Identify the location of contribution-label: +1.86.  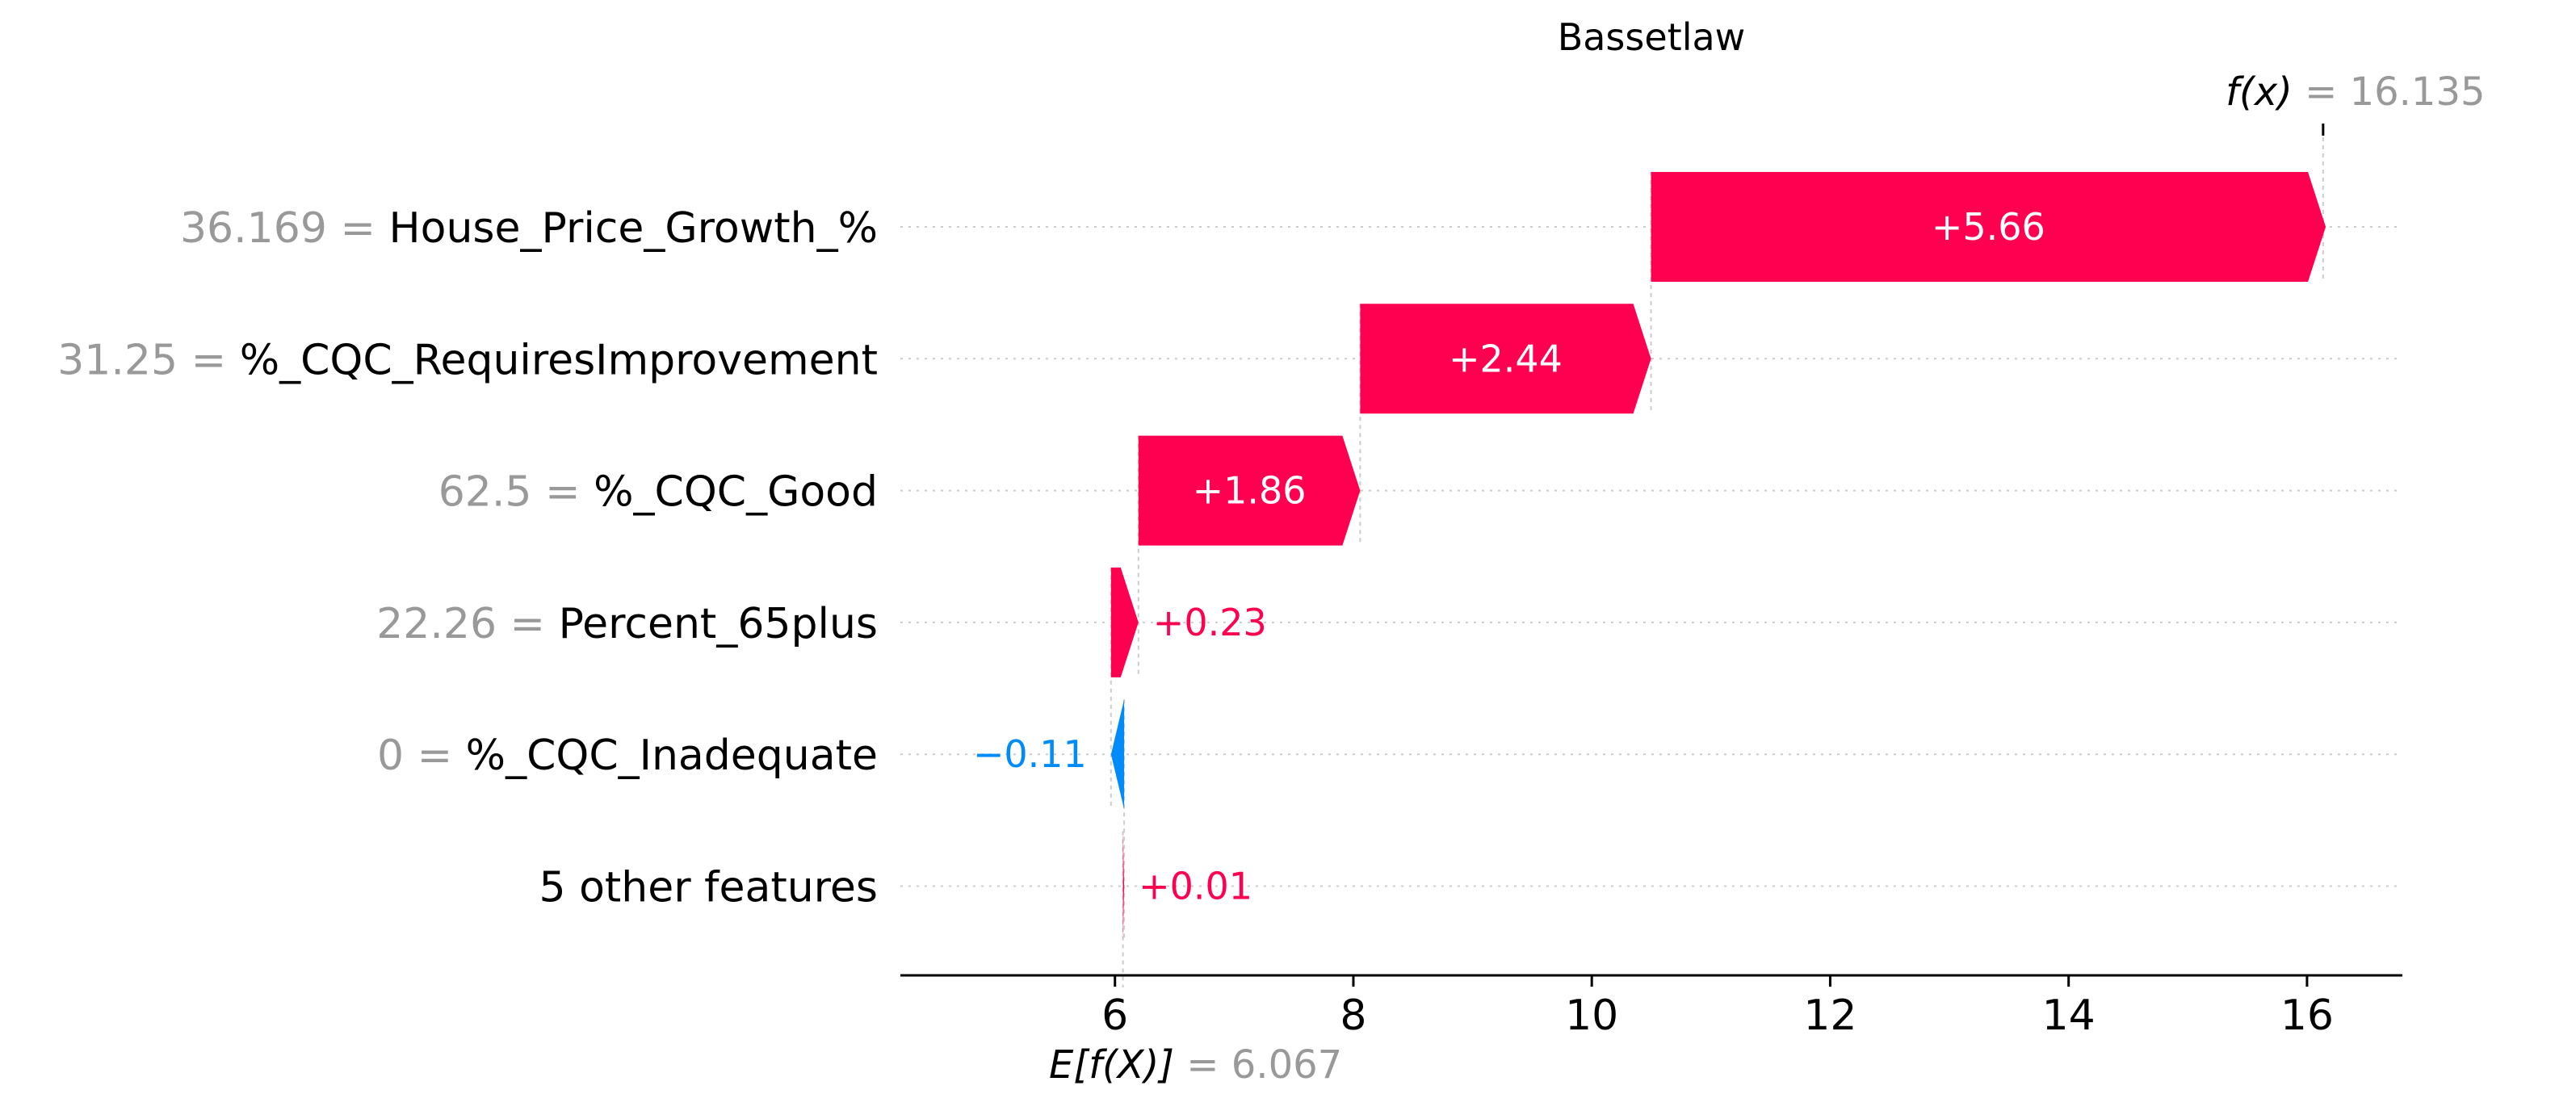
(1250, 491).